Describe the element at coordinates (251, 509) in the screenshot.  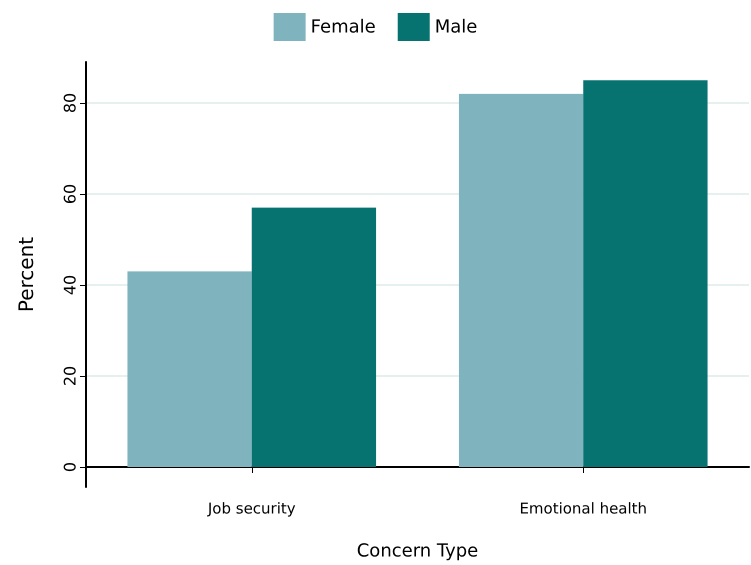
I see `x-tick-label: Job security` at that location.